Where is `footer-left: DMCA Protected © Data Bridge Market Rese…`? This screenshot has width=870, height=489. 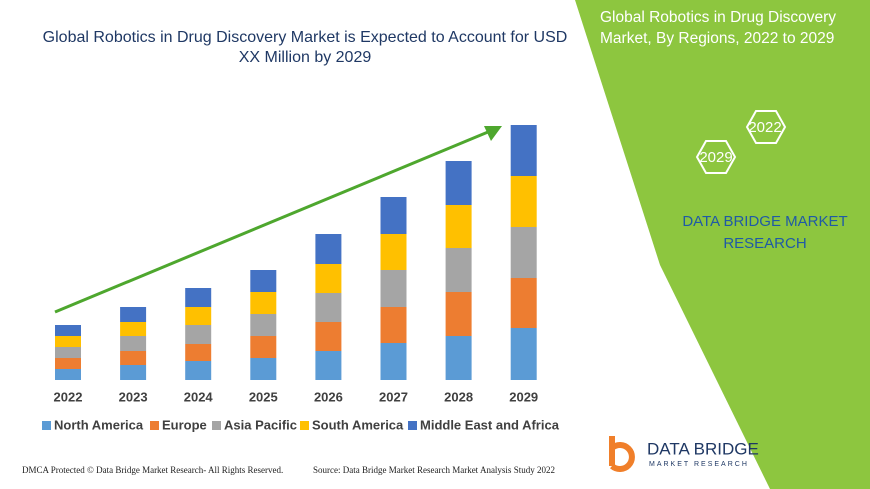
footer-left: DMCA Protected © Data Bridge Market Rese… is located at coordinates (152, 470).